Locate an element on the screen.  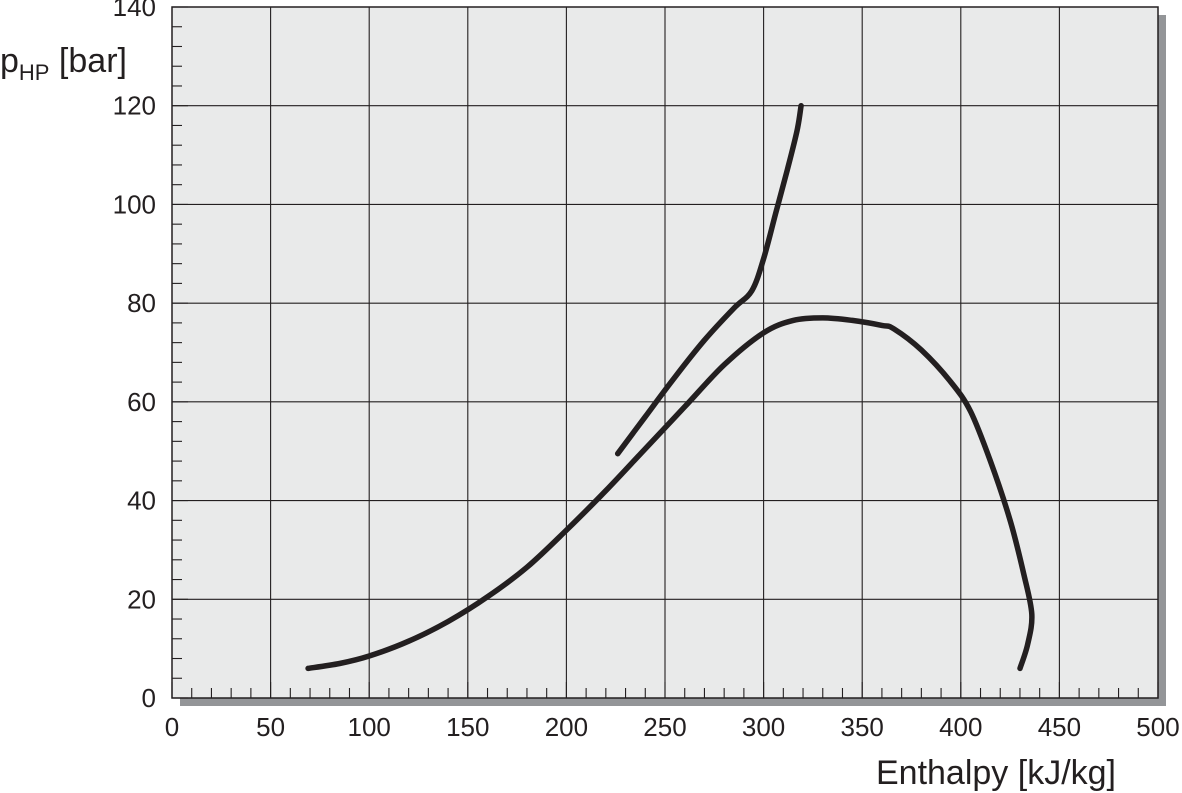
x-tick-label-450: 450 is located at coordinates (1059, 727).